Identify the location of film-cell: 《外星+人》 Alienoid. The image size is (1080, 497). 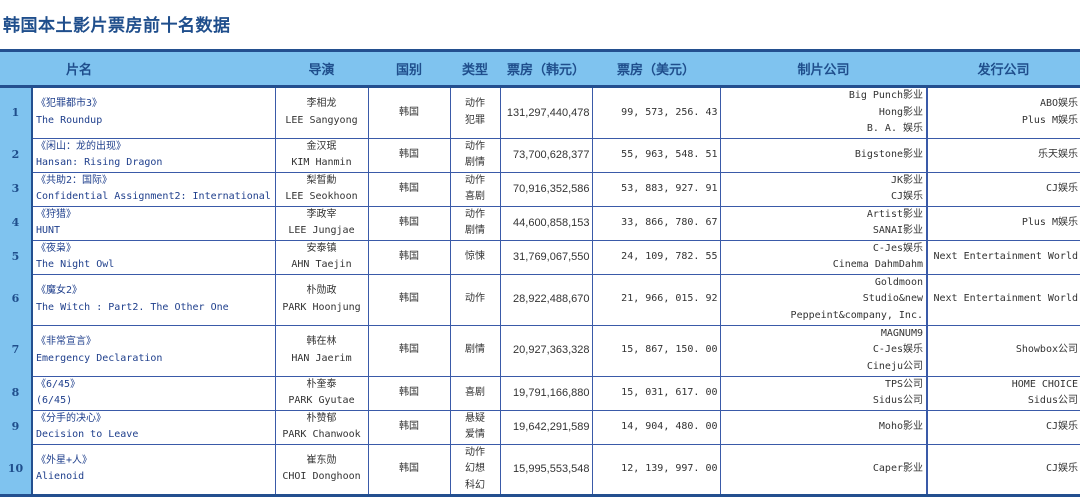
(153, 469).